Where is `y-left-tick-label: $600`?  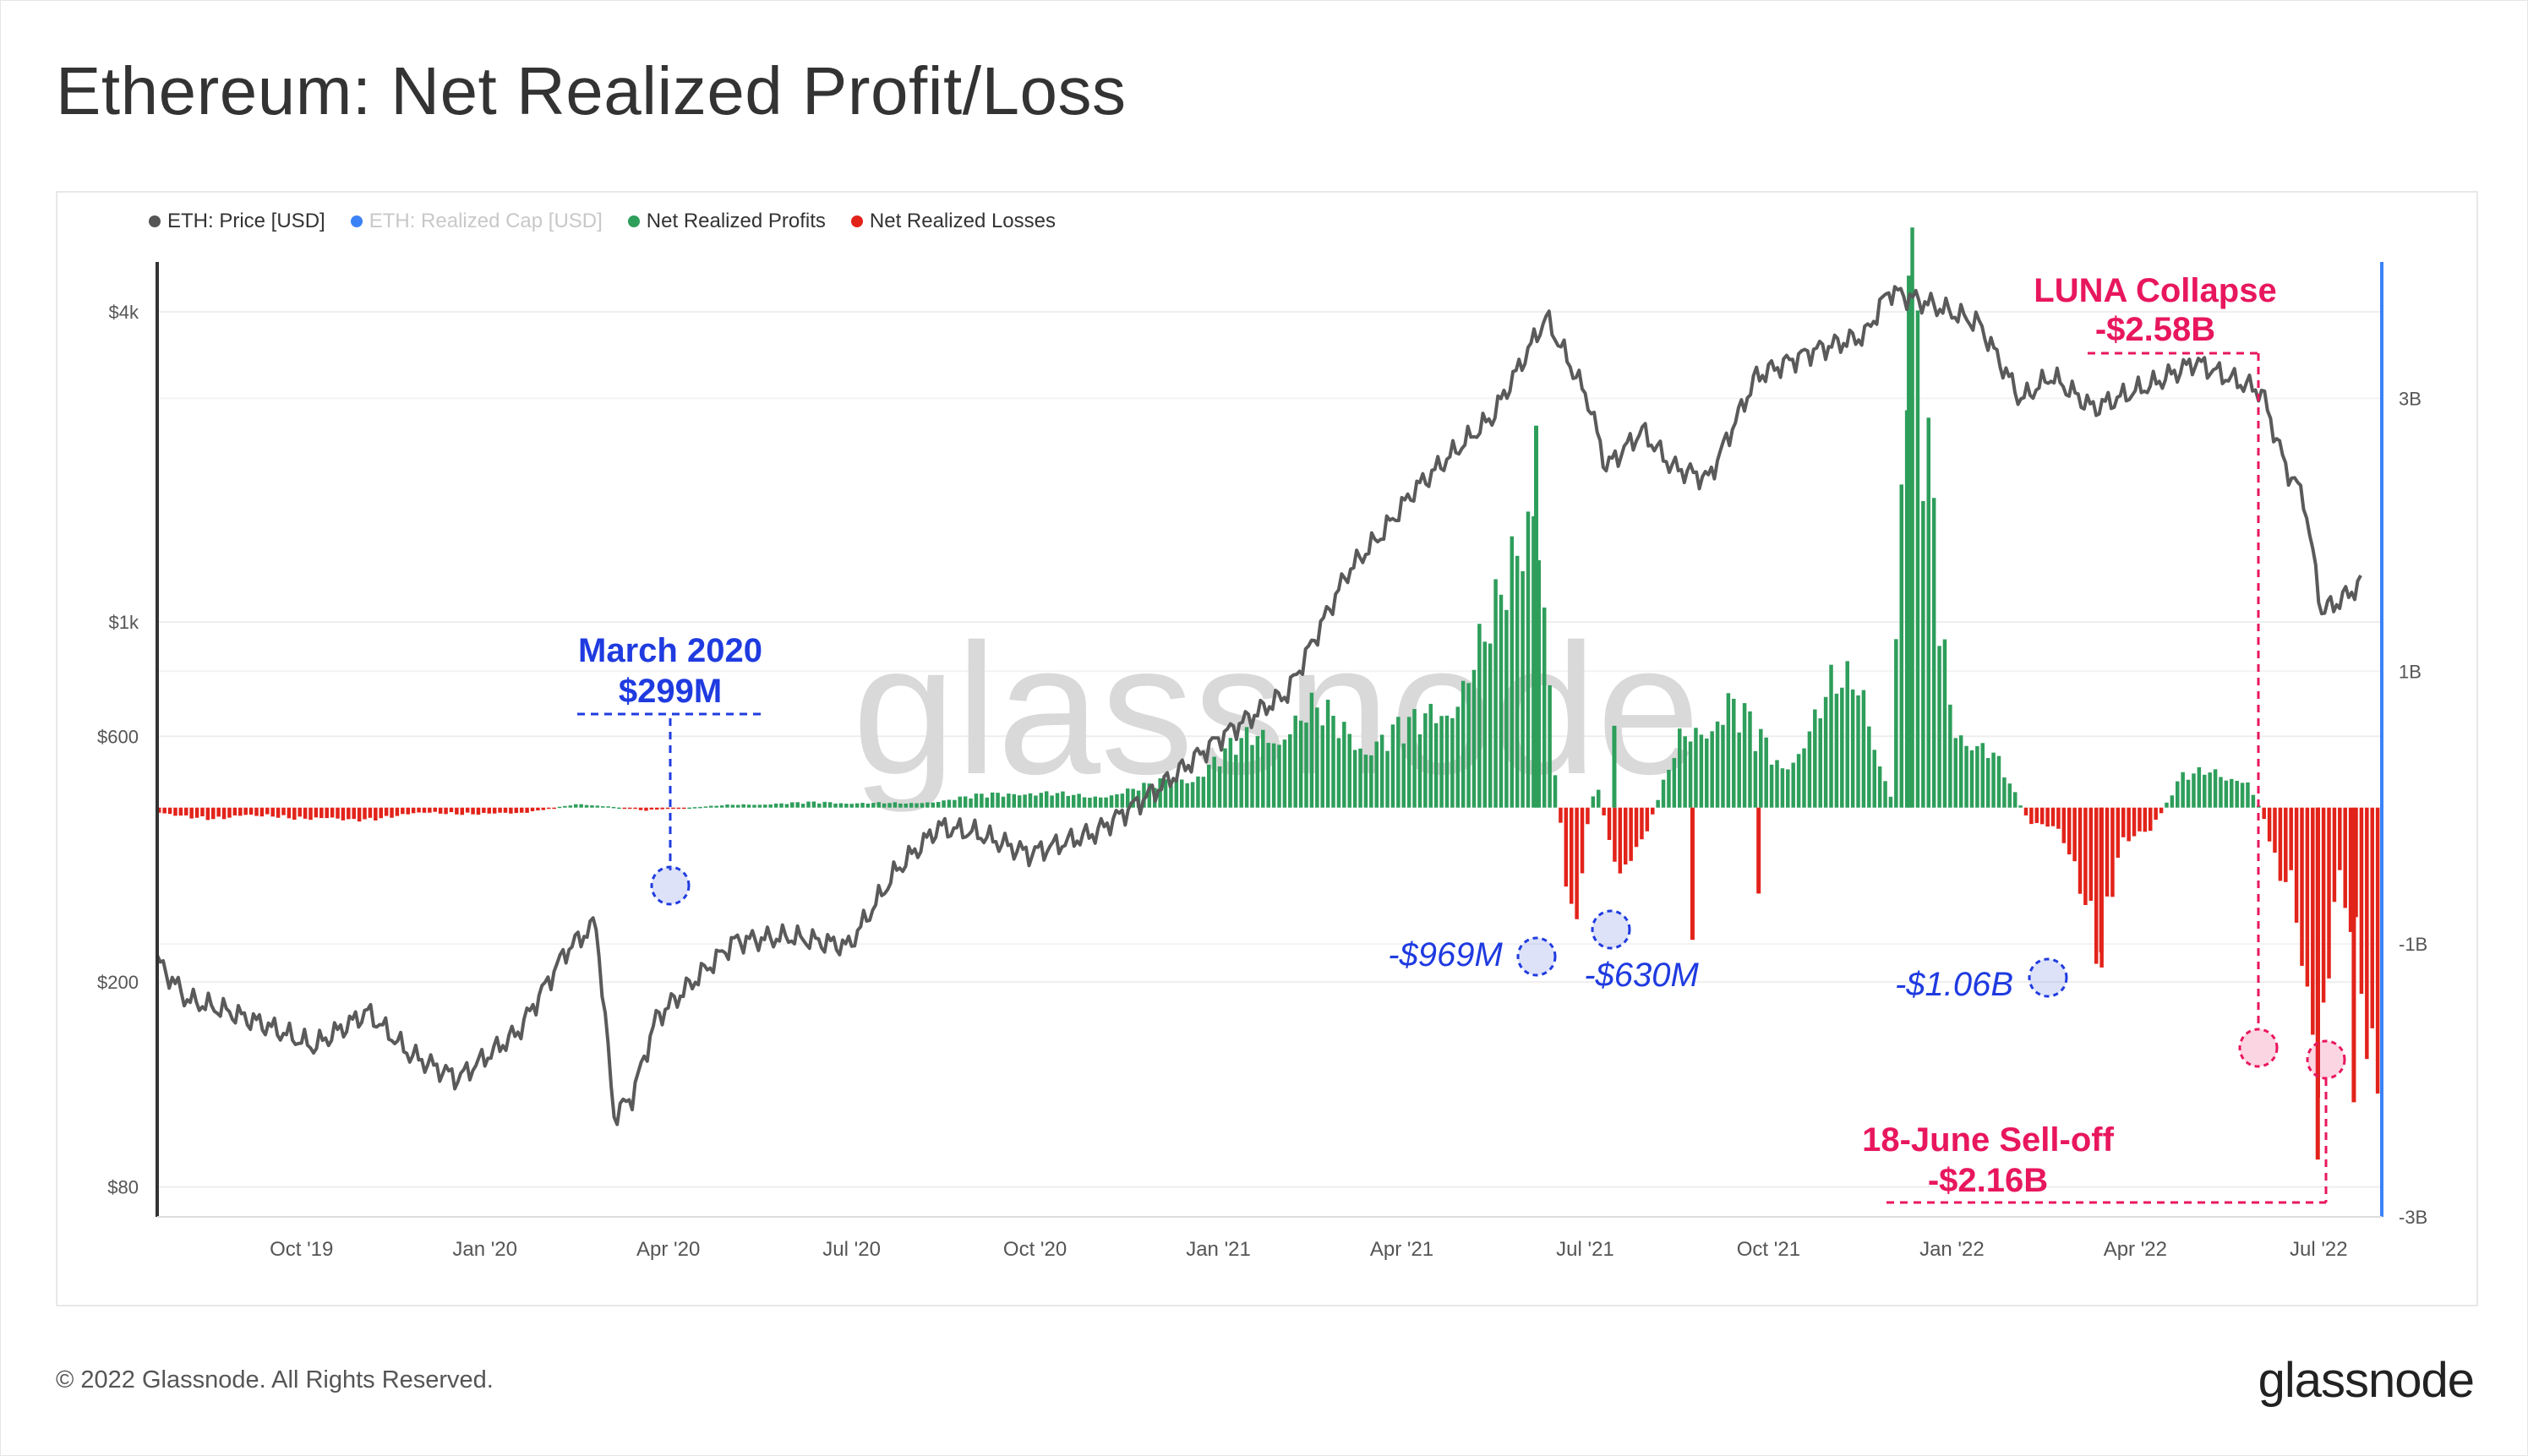 y-left-tick-label: $600 is located at coordinates (118, 737).